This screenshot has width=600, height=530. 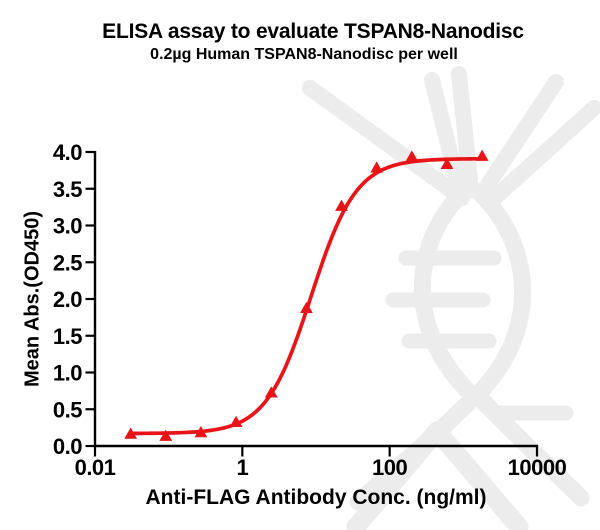 What do you see at coordinates (67, 409) in the screenshot?
I see `y-tick-label: 0.5` at bounding box center [67, 409].